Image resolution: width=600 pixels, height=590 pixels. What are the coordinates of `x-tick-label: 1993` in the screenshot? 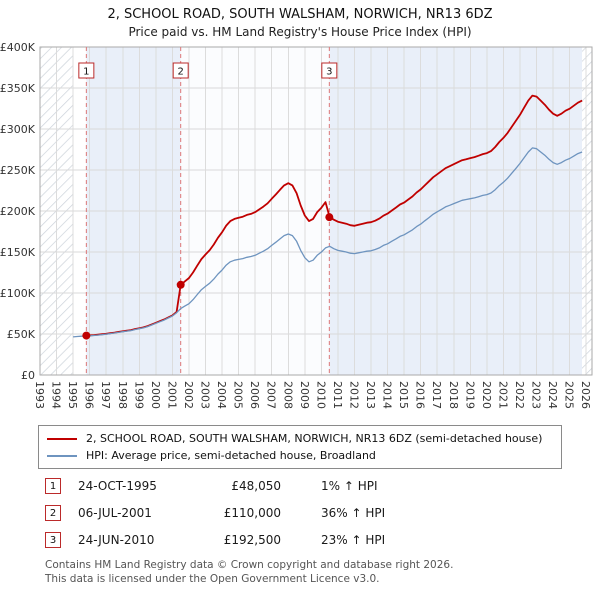 It's located at (39, 395).